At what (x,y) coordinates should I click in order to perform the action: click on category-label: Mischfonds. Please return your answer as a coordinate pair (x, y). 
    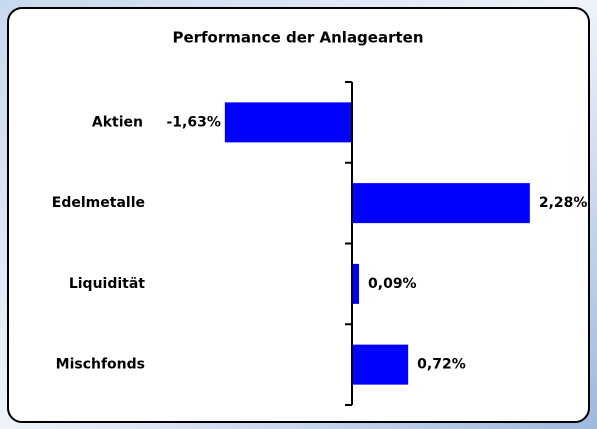
    Looking at the image, I should click on (100, 365).